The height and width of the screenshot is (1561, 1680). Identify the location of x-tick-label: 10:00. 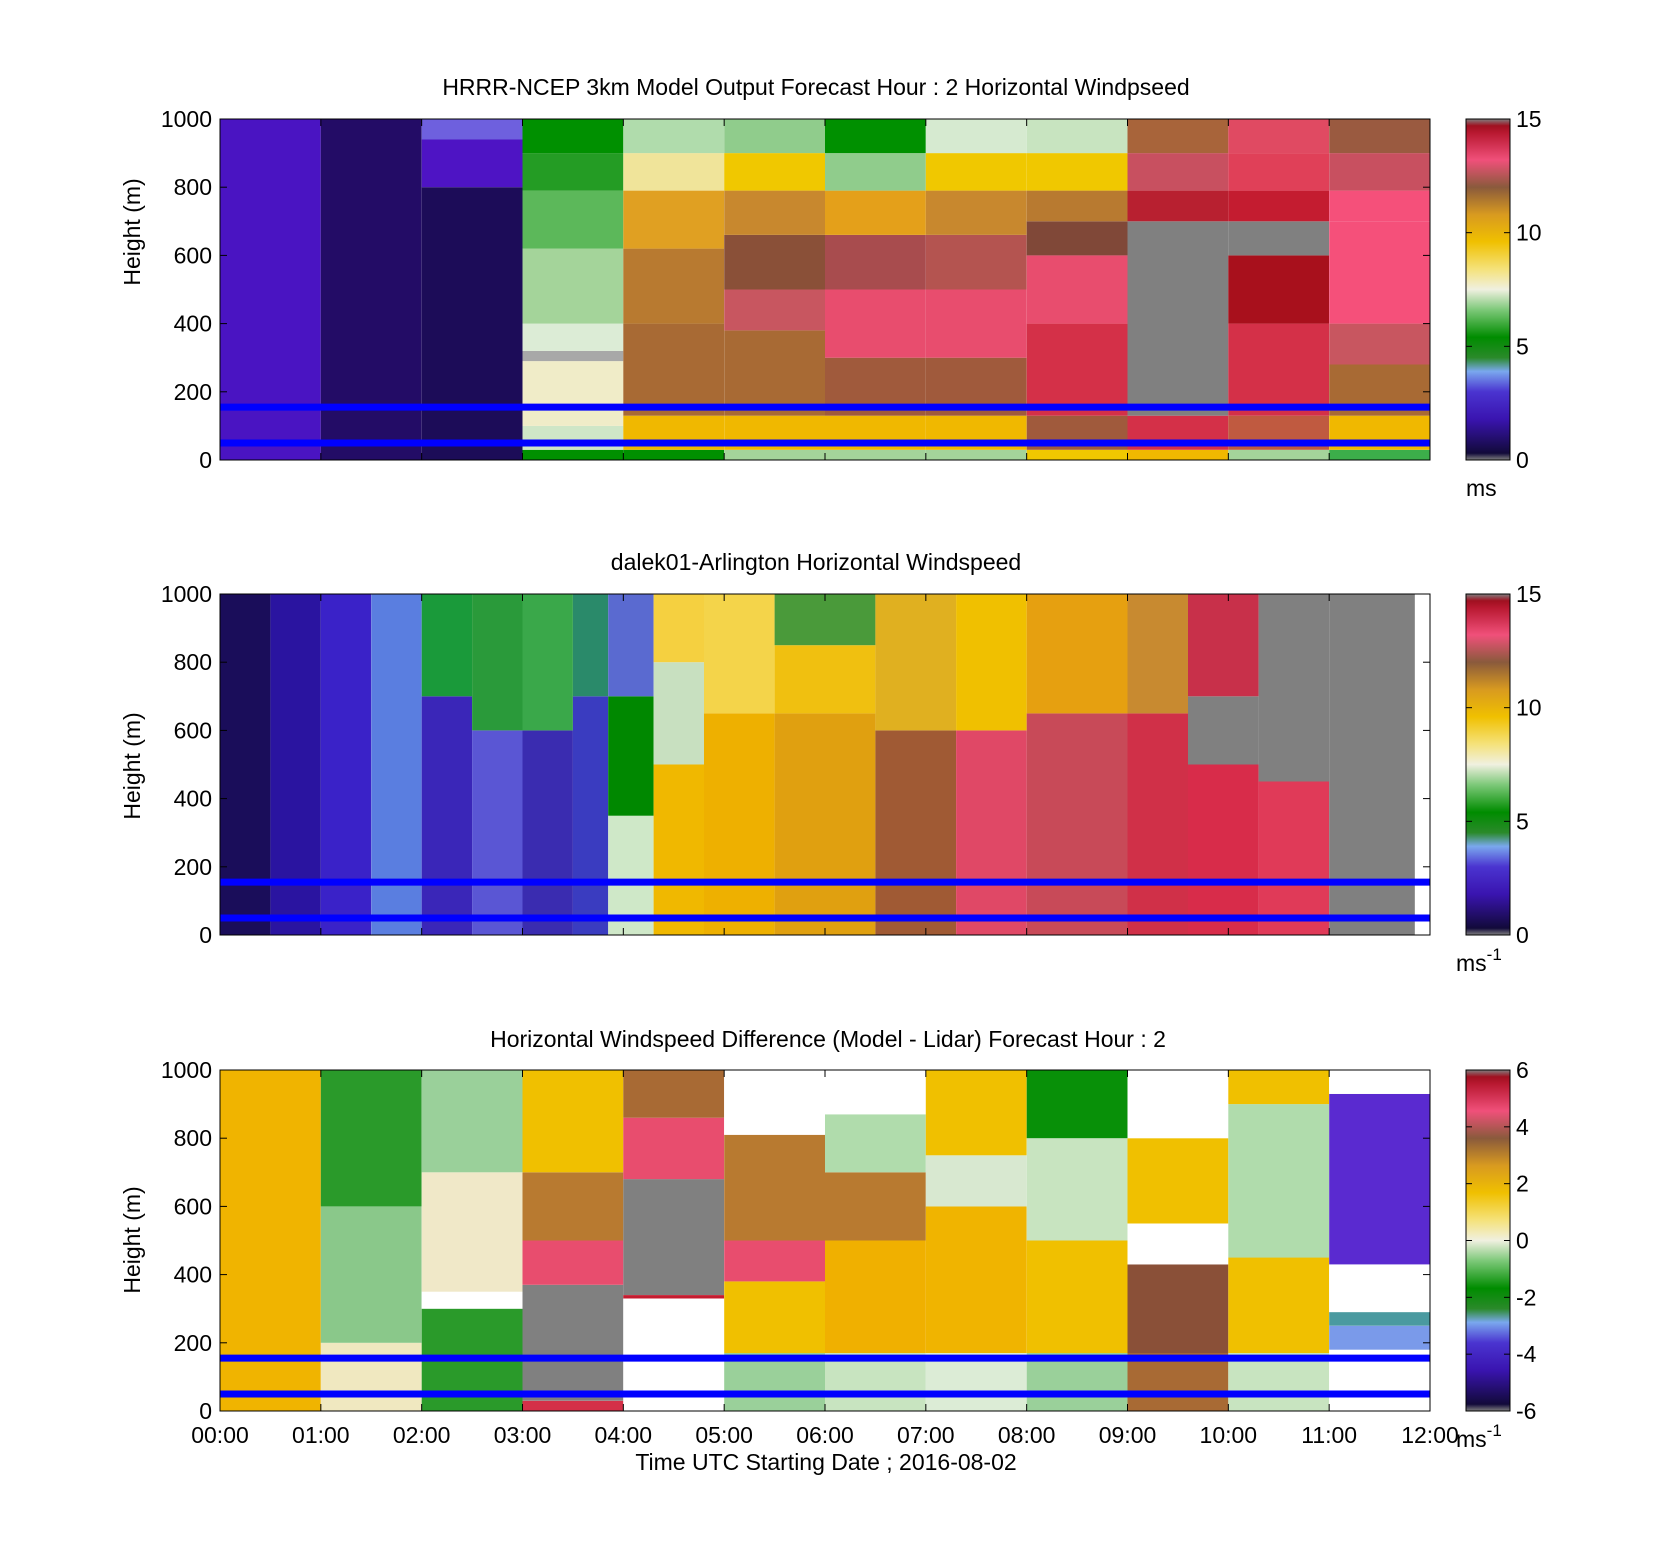
(1229, 1435).